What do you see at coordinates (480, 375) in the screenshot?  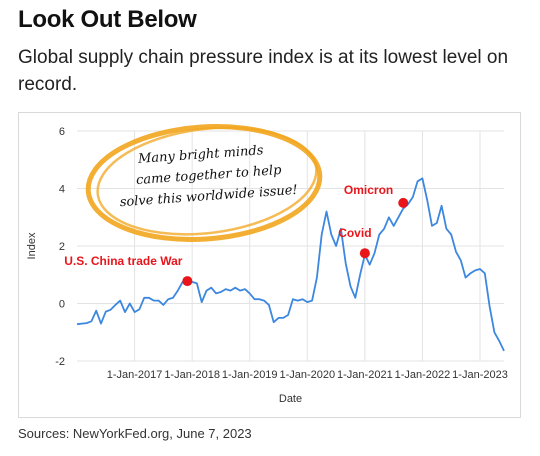 I see `x-tick-label: 1-Jan-2023` at bounding box center [480, 375].